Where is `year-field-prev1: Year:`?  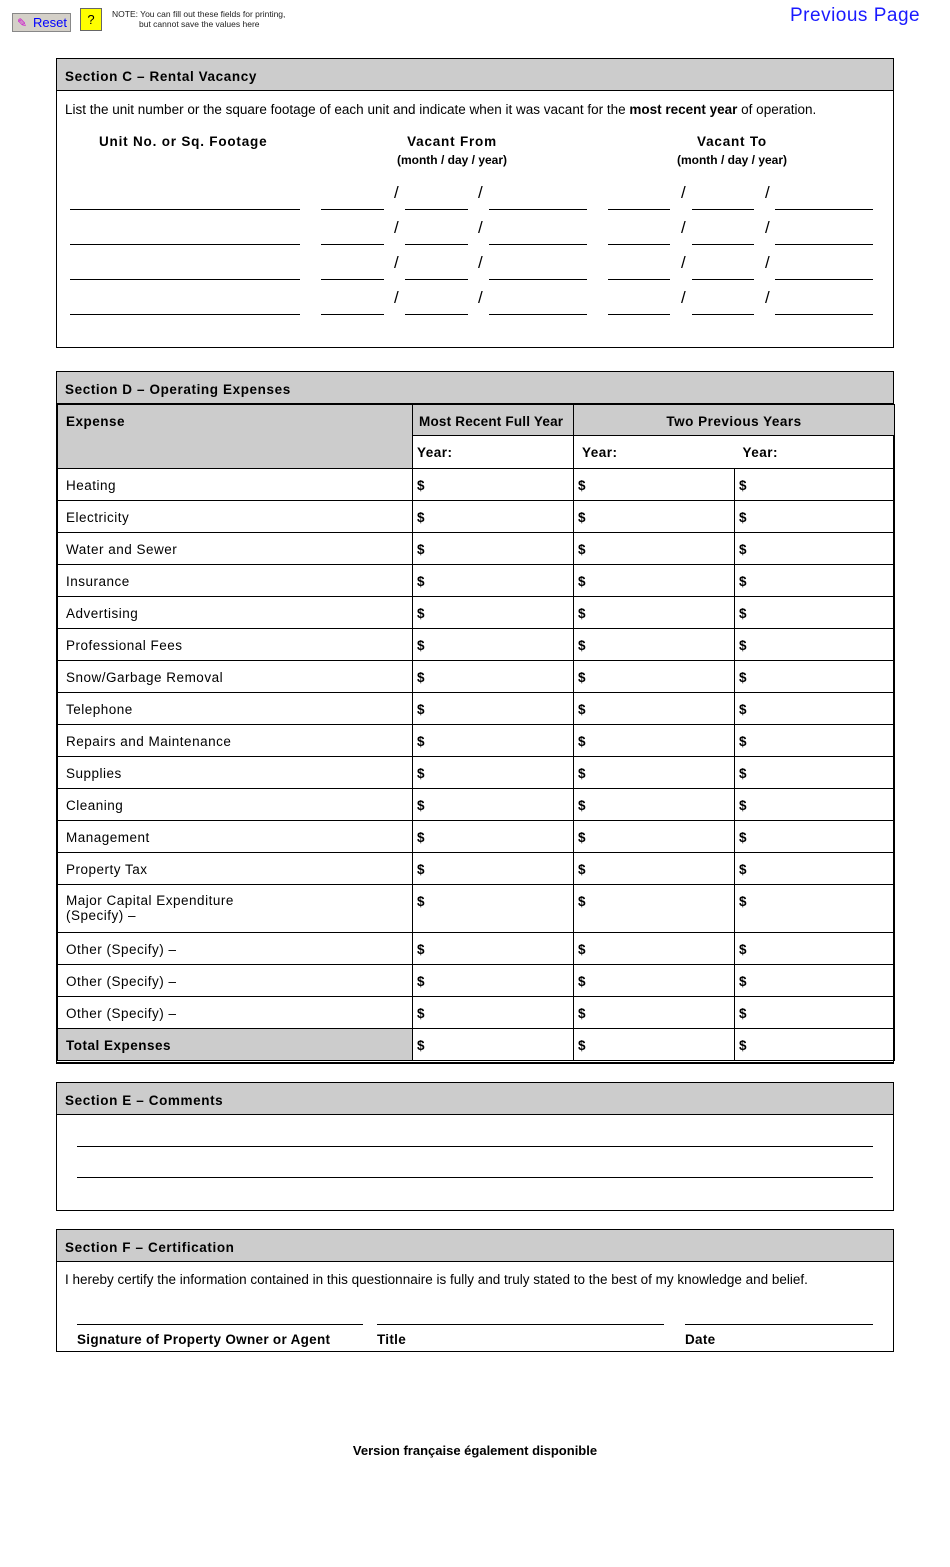 year-field-prev1: Year: is located at coordinates (654, 452).